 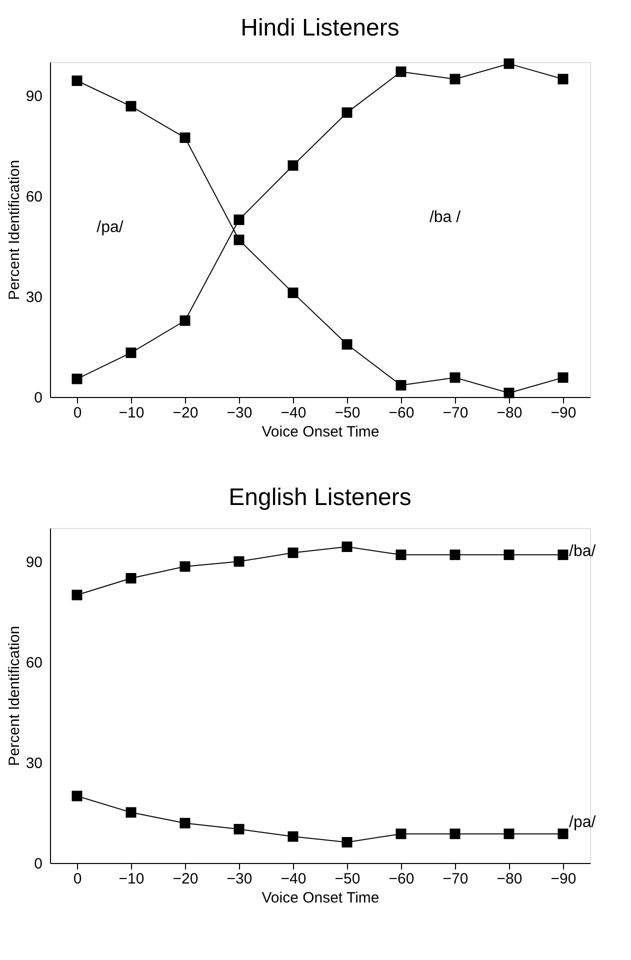 What do you see at coordinates (582, 822) in the screenshot?
I see `series-label: /pa/` at bounding box center [582, 822].